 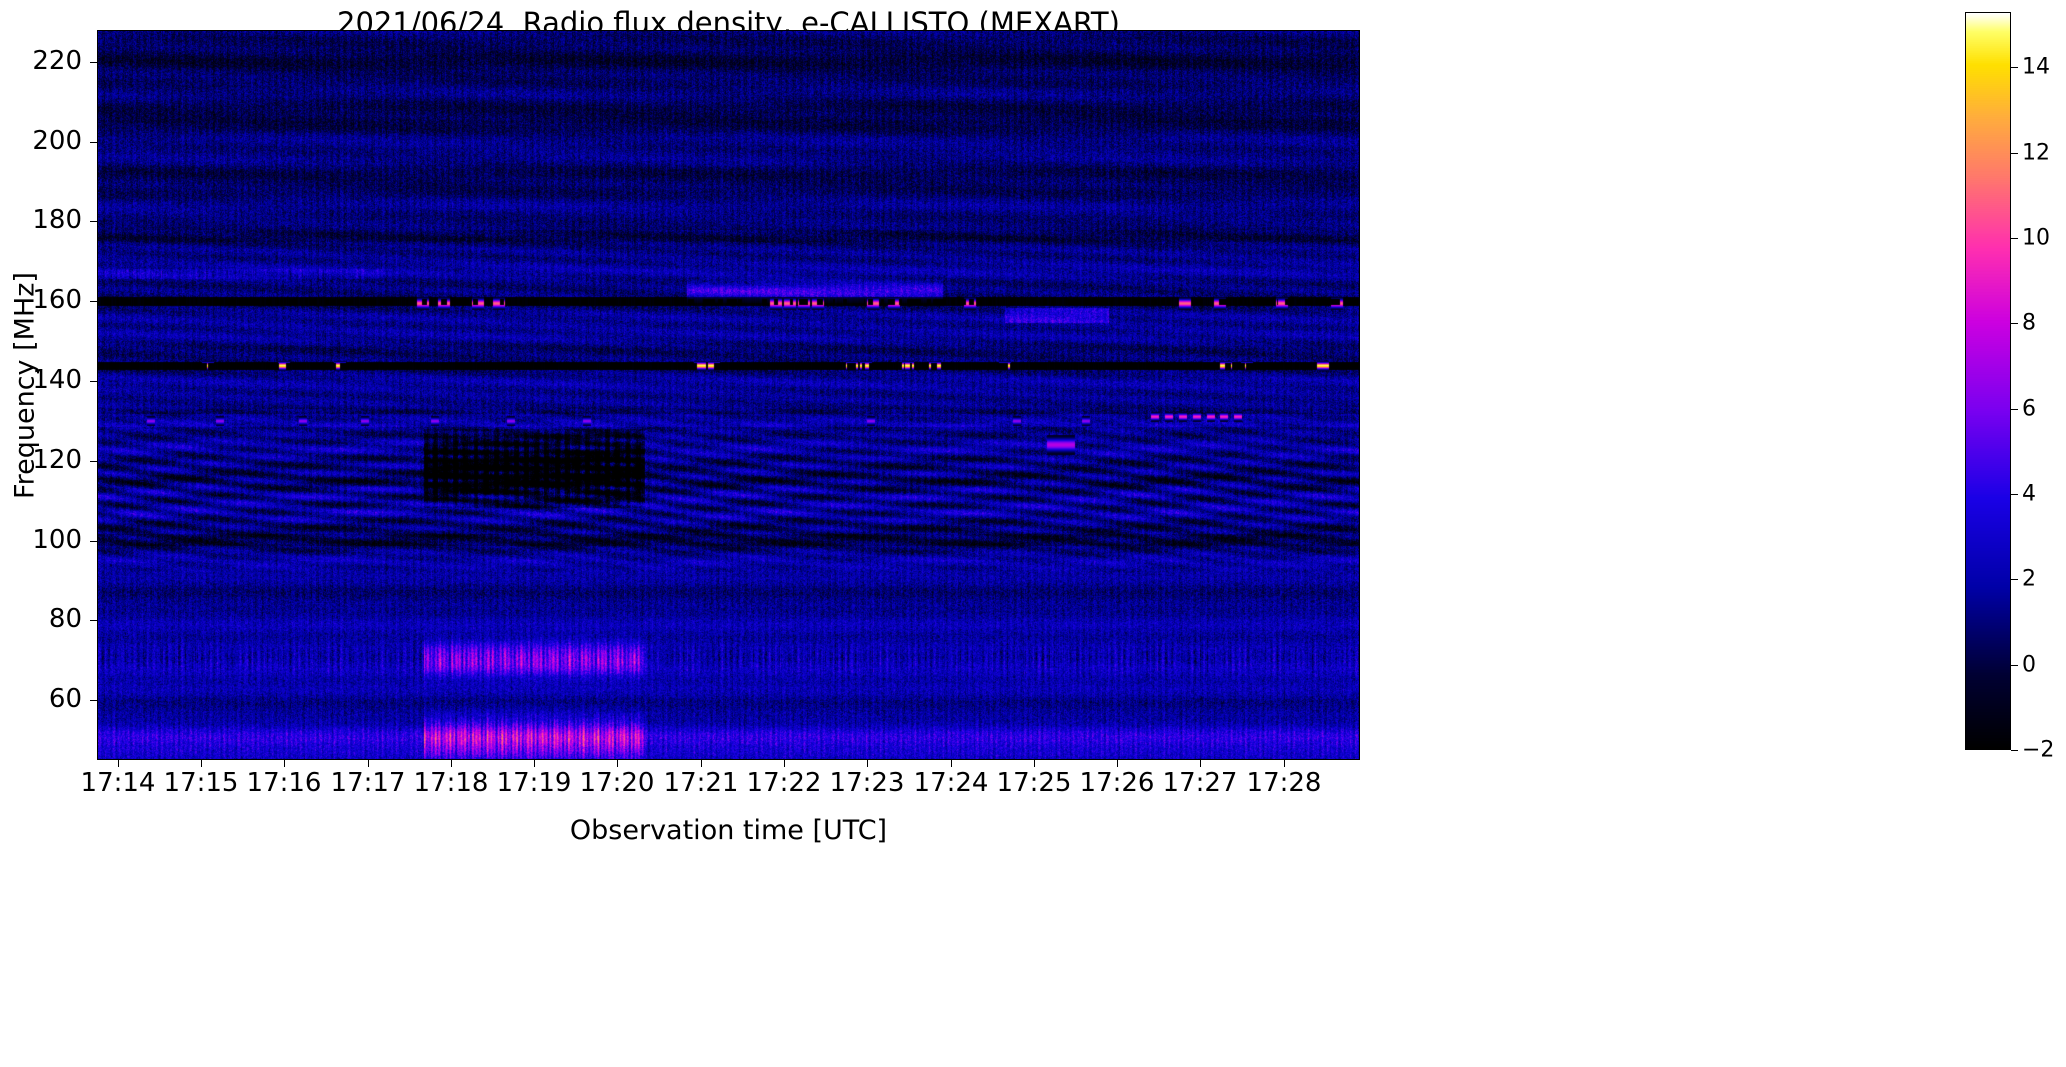 What do you see at coordinates (57, 141) in the screenshot?
I see `y-tick-label: 200` at bounding box center [57, 141].